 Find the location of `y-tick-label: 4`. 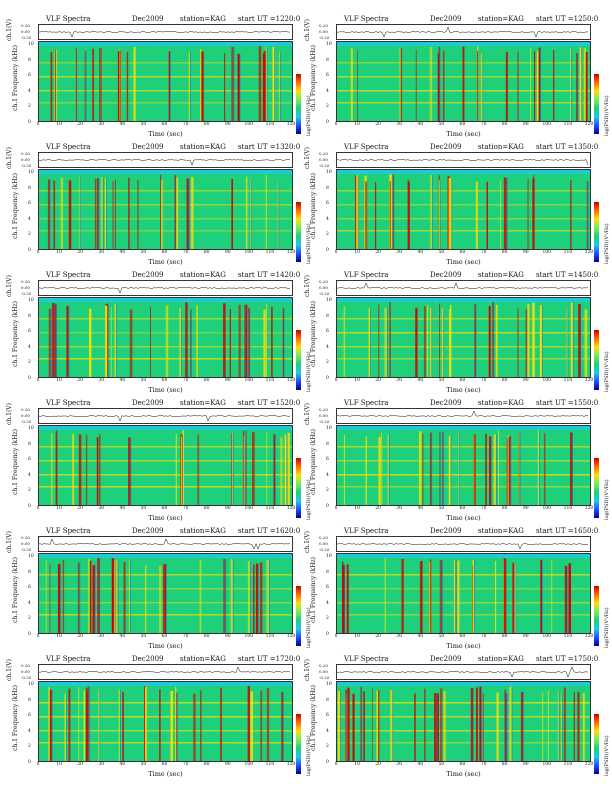

y-tick-label: 4 is located at coordinates (29, 731).